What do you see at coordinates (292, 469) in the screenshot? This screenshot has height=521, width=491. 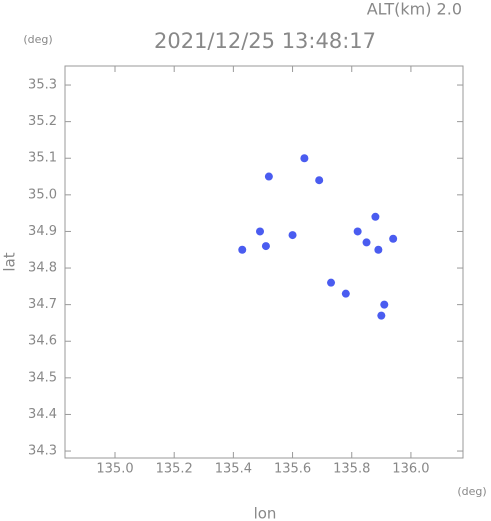 I see `x-tick-label: 135.6` at bounding box center [292, 469].